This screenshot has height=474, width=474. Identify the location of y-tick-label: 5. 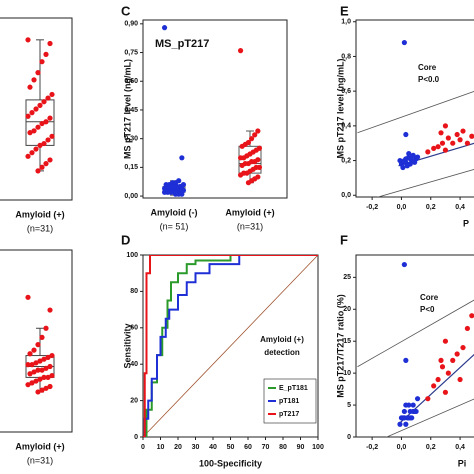
(349, 405).